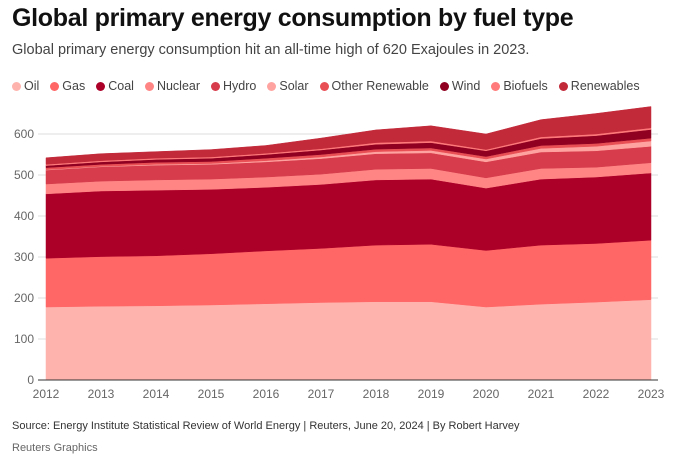 This screenshot has height=459, width=700. What do you see at coordinates (24, 298) in the screenshot?
I see `y-tick-label: 200` at bounding box center [24, 298].